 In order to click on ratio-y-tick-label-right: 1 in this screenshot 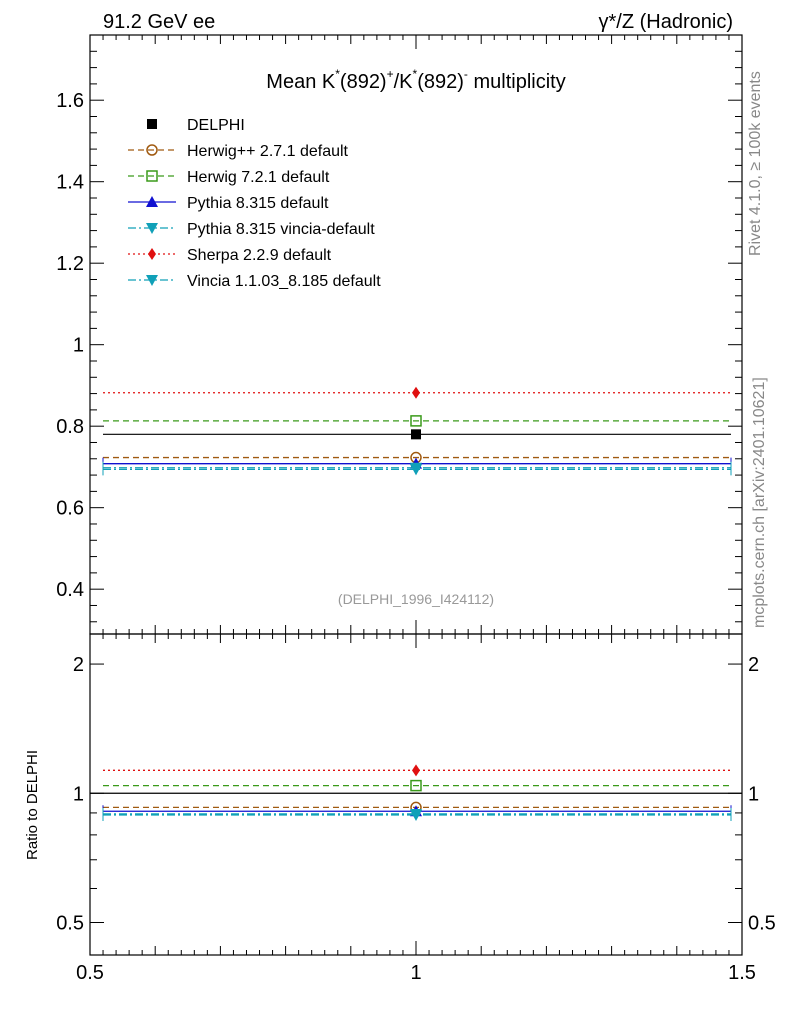, I will do `click(753, 794)`.